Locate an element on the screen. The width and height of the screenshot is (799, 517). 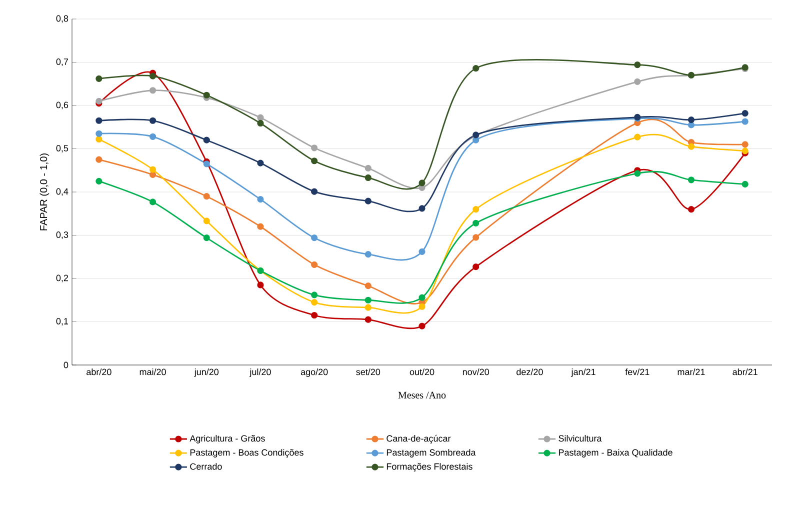
y-tick-label: 0,6 is located at coordinates (62, 106).